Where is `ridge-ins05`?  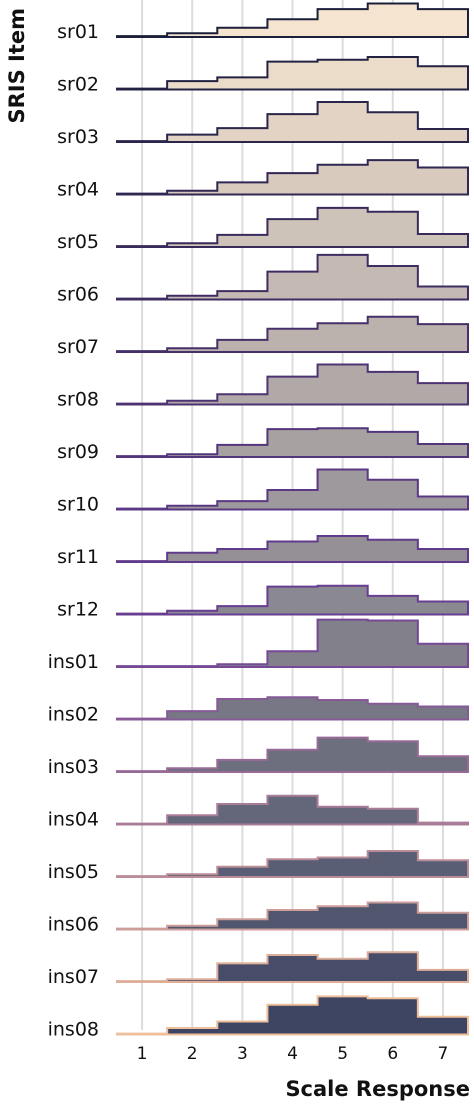 ridge-ins05 is located at coordinates (292, 864).